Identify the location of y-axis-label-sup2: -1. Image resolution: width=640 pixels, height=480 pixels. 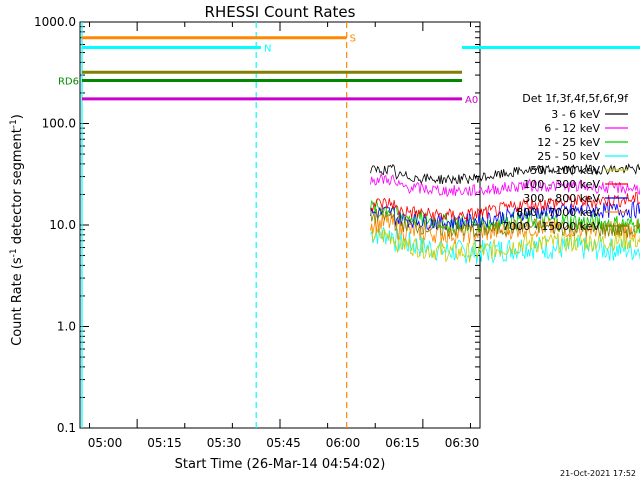
(14, 123).